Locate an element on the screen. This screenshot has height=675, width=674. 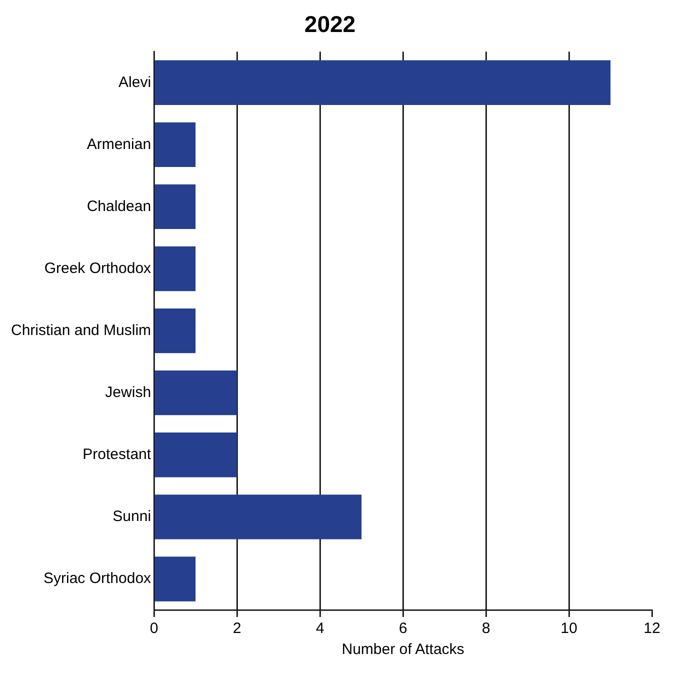
y-tick-label: Greek Orthodox is located at coordinates (98, 268).